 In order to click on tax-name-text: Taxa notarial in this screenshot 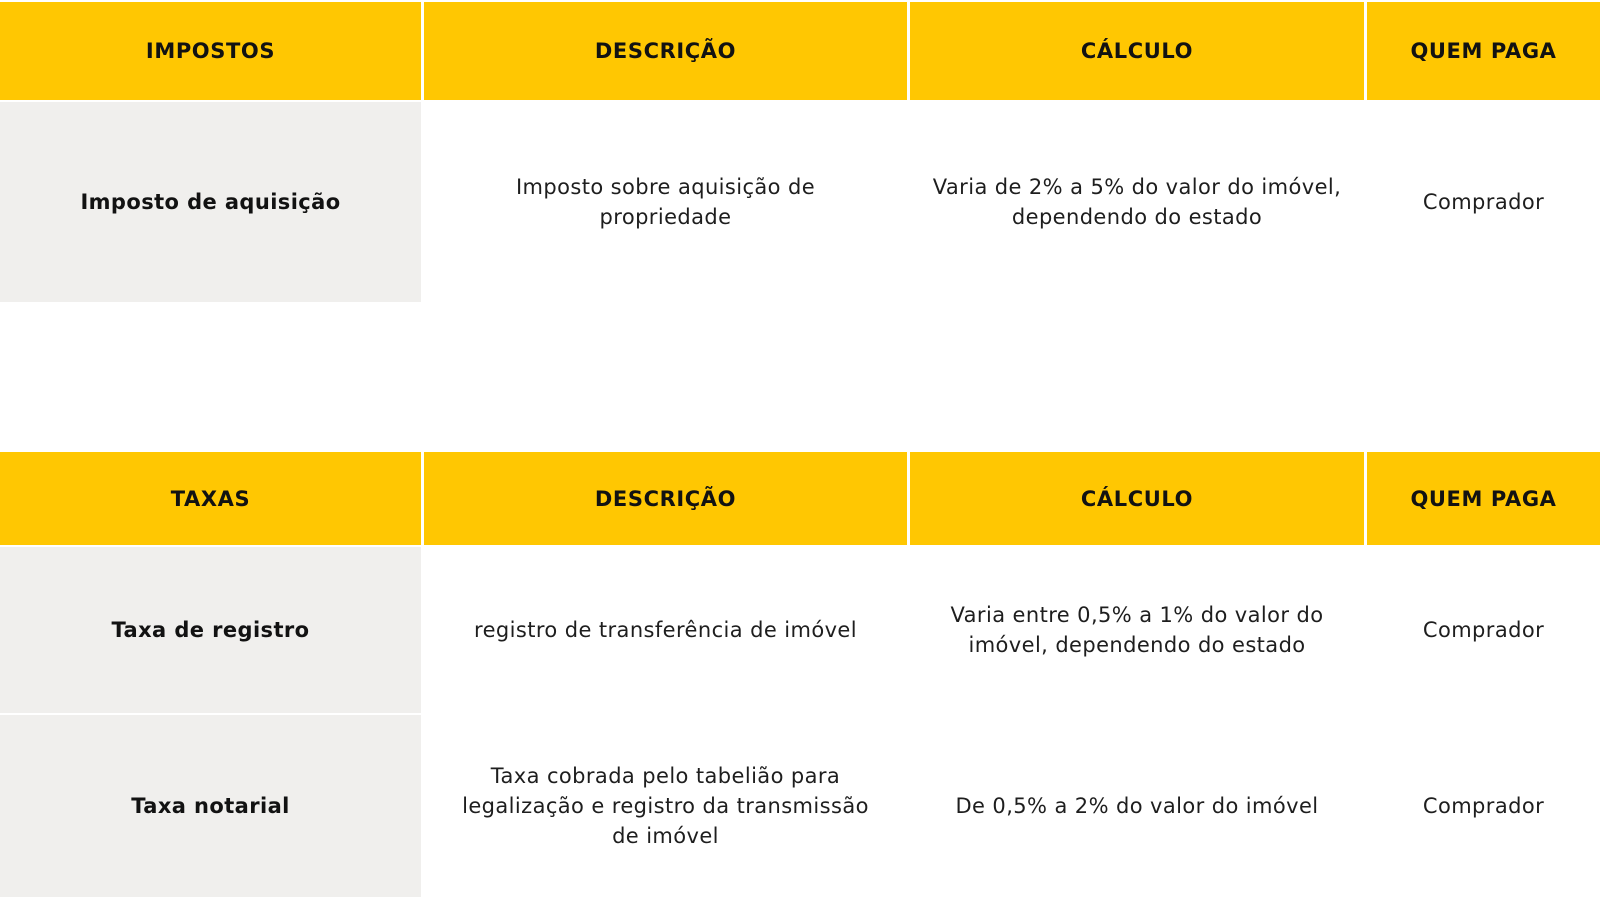, I will do `click(210, 806)`.